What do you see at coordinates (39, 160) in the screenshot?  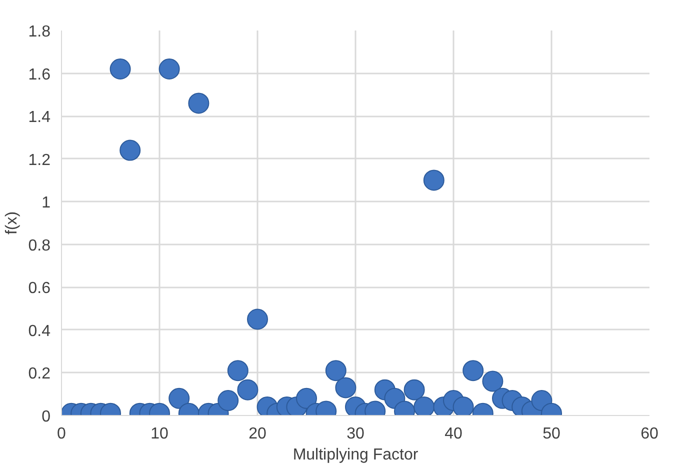 I see `y-tick-label: 1.2` at bounding box center [39, 160].